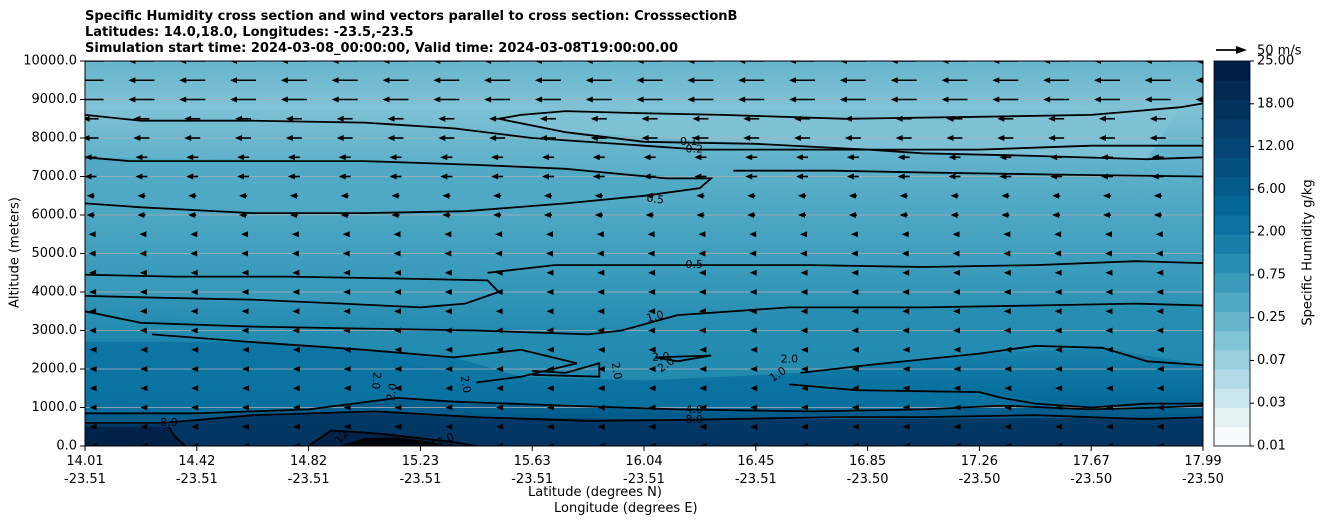 The width and height of the screenshot is (1326, 526). What do you see at coordinates (135, 436) in the screenshot?
I see `humidity-band` at bounding box center [135, 436].